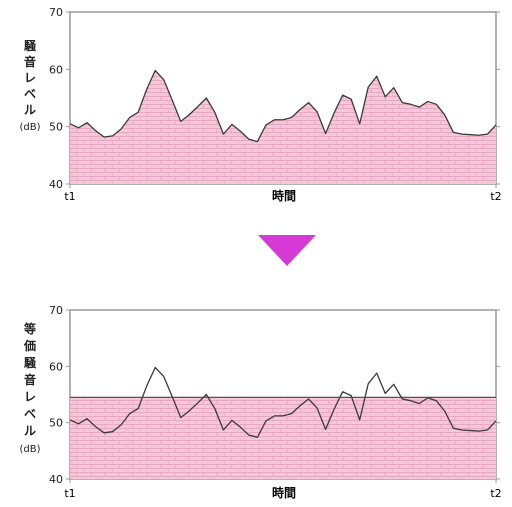 This screenshot has width=512, height=507. Describe the element at coordinates (287, 250) in the screenshot. I see `down-arrow-icon` at that location.